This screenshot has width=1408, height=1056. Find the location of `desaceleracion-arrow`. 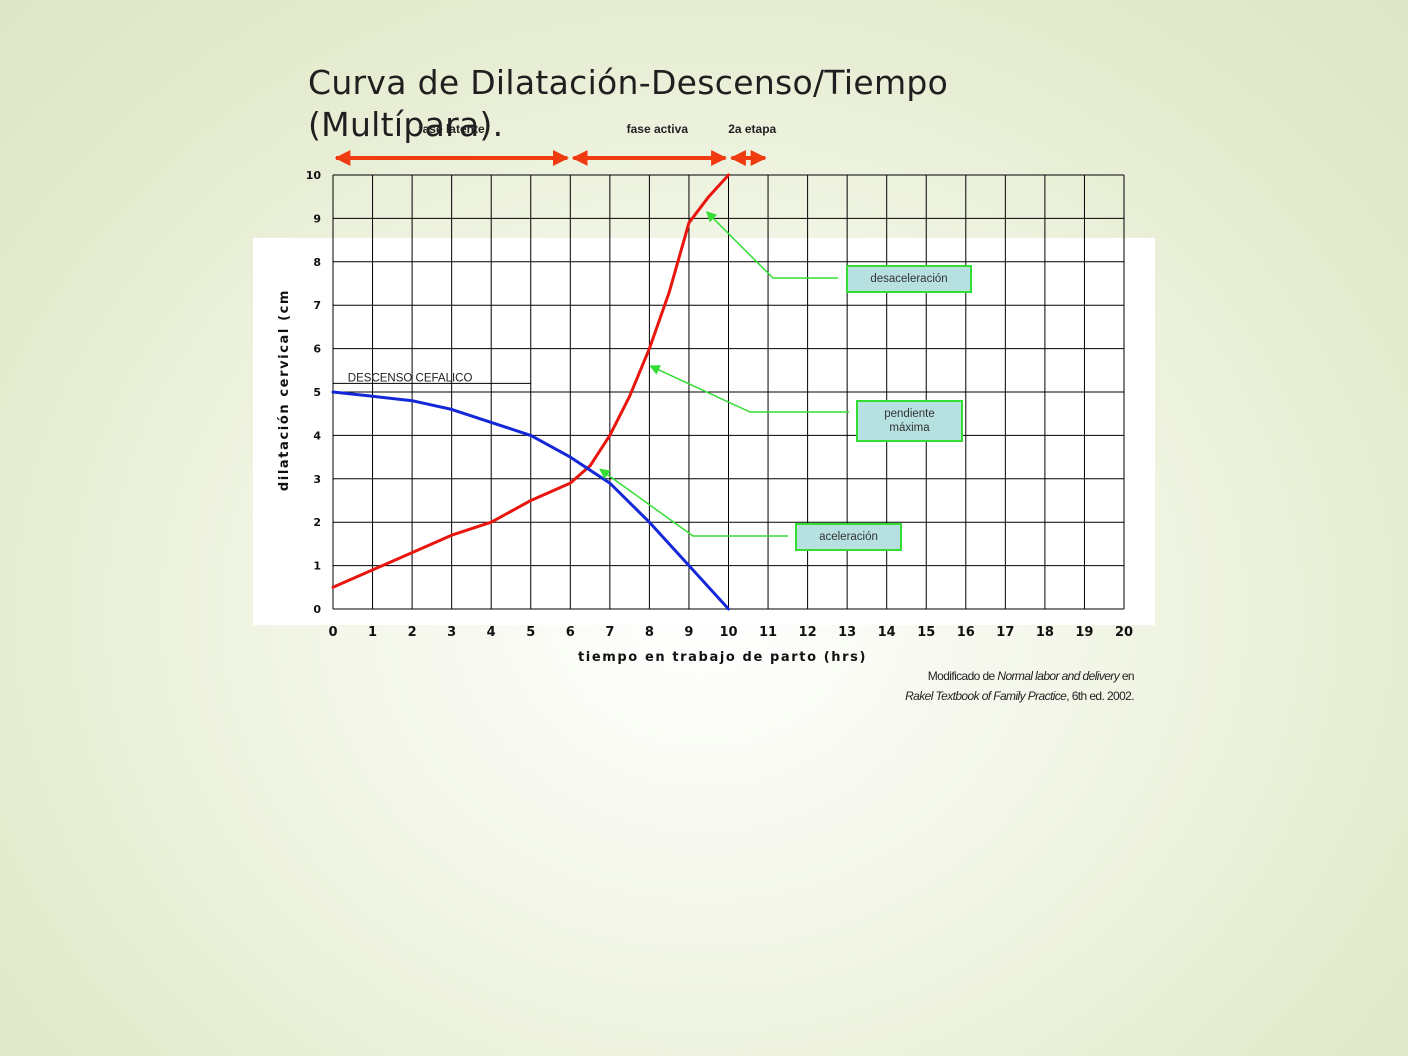

desaceleracion-arrow is located at coordinates (772, 245).